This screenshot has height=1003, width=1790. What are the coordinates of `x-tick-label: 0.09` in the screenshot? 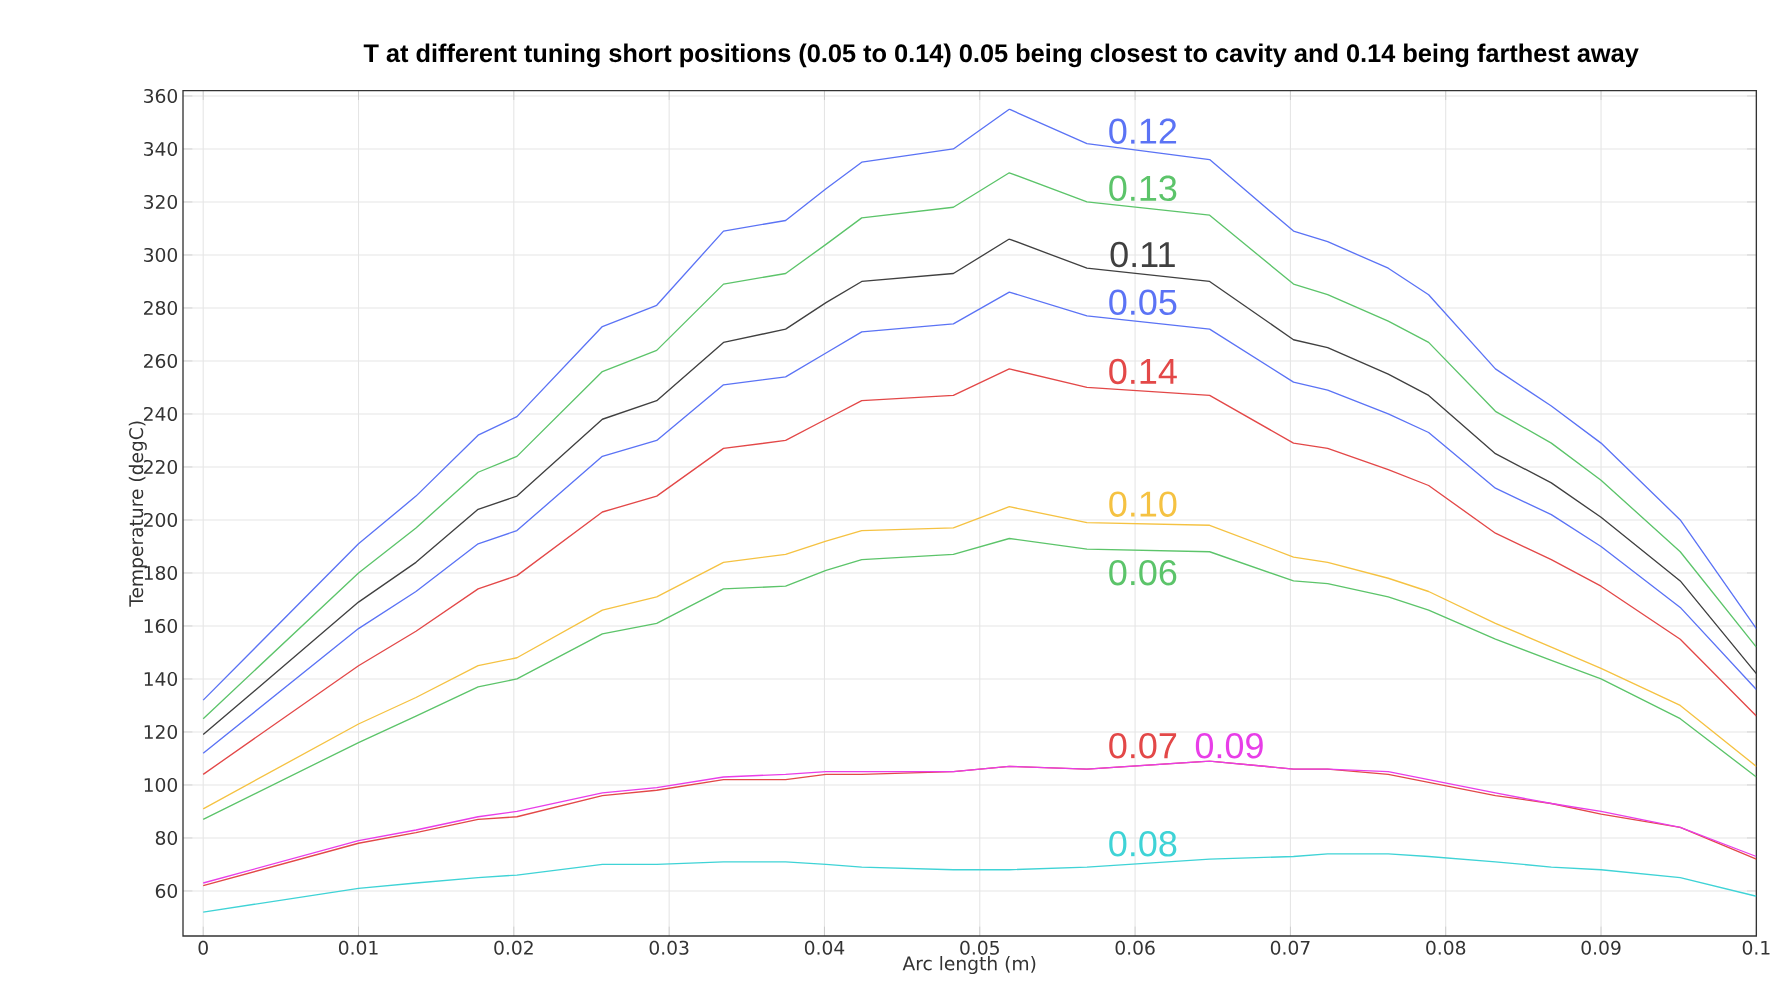 It's located at (1601, 947).